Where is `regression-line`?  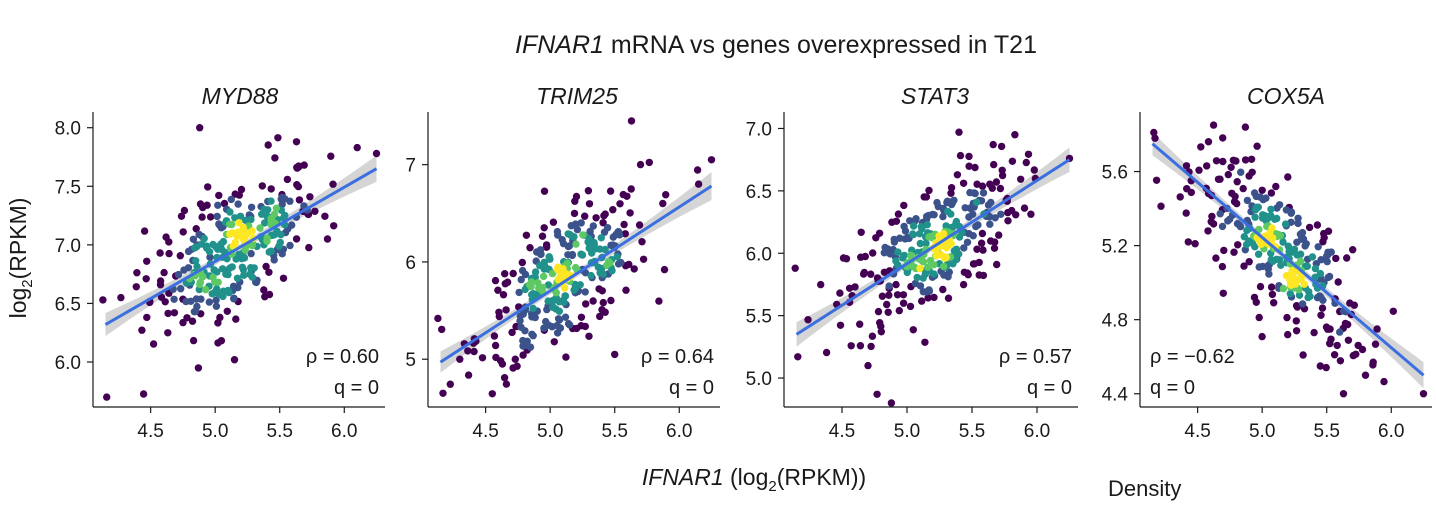
regression-line is located at coordinates (241, 246).